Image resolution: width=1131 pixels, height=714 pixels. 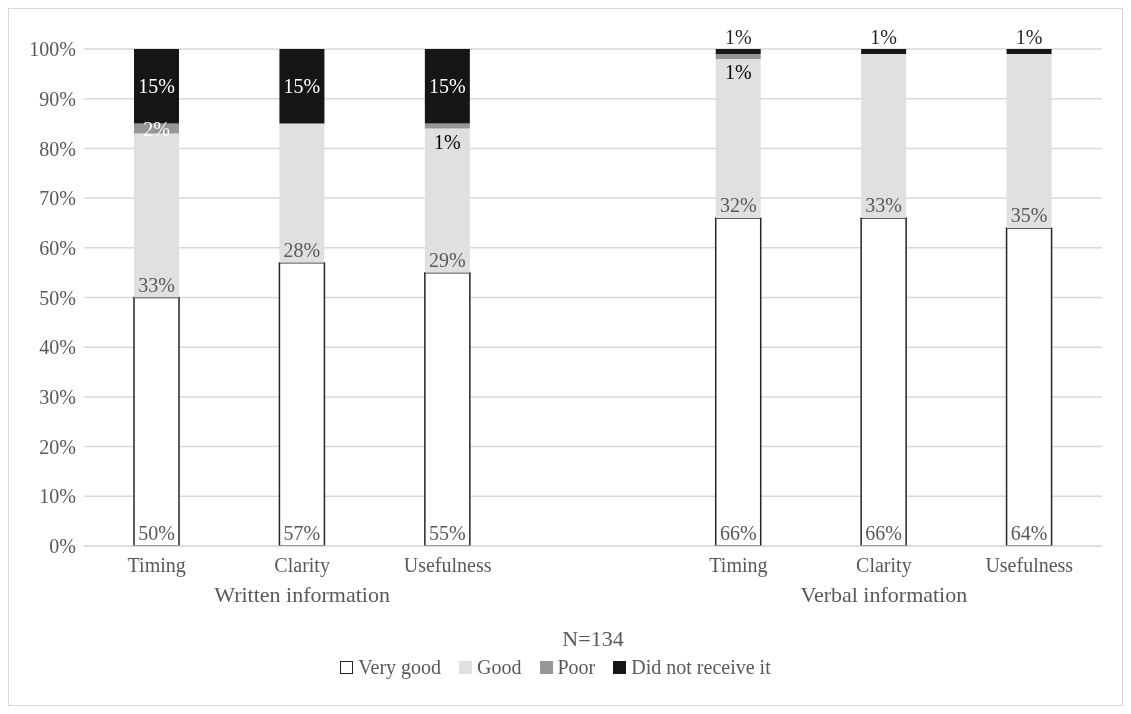 What do you see at coordinates (156, 128) in the screenshot?
I see `data-label: 2%` at bounding box center [156, 128].